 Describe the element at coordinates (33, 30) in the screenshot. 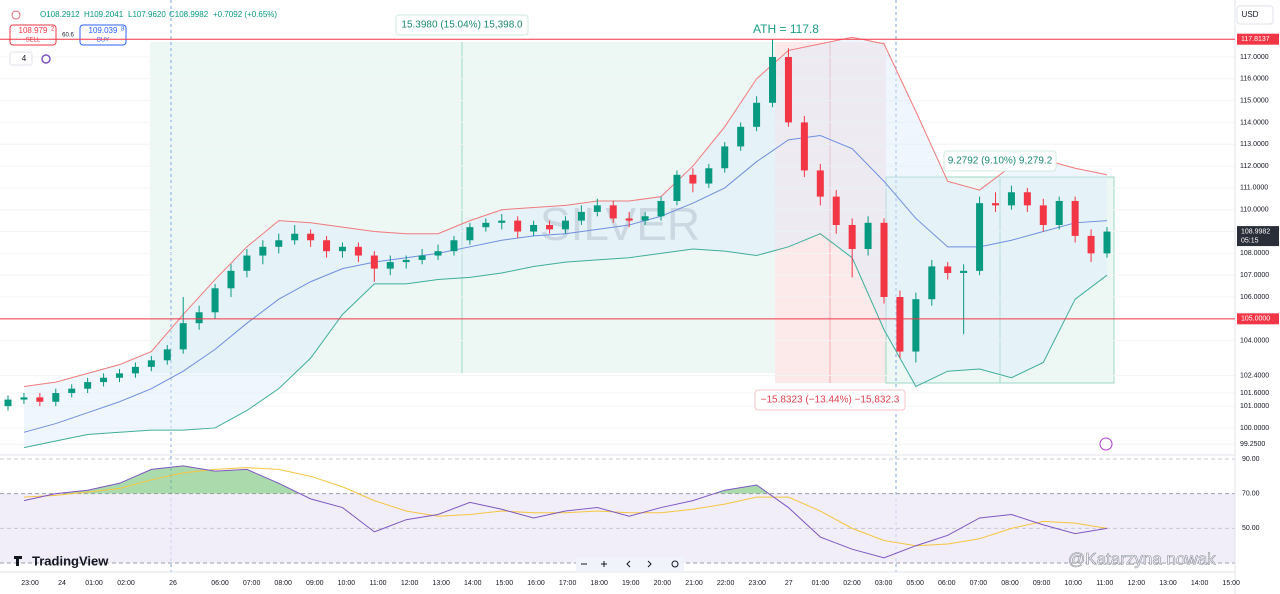

I see `sell-price: 108.979` at that location.